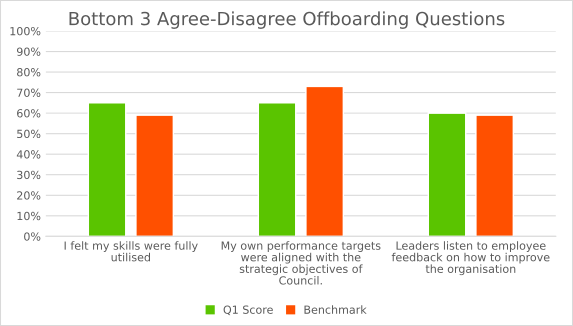 This screenshot has width=573, height=326. Describe the element at coordinates (25, 31) in the screenshot. I see `y-tick-label: 100%` at that location.